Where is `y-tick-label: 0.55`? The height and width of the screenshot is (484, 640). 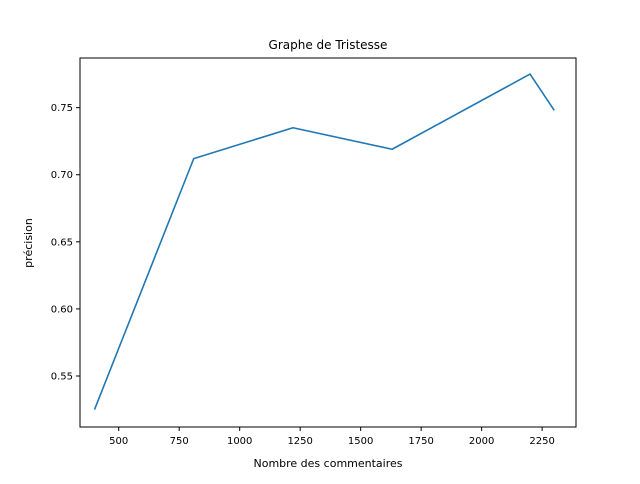 y-tick-label: 0.55 is located at coordinates (62, 377).